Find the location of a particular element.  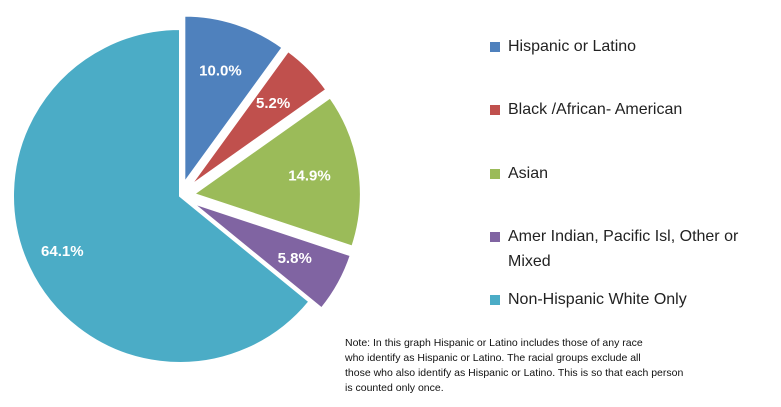

legend-item: Amer Indian, Pacific Isl, Other or Mixed is located at coordinates (632, 249).